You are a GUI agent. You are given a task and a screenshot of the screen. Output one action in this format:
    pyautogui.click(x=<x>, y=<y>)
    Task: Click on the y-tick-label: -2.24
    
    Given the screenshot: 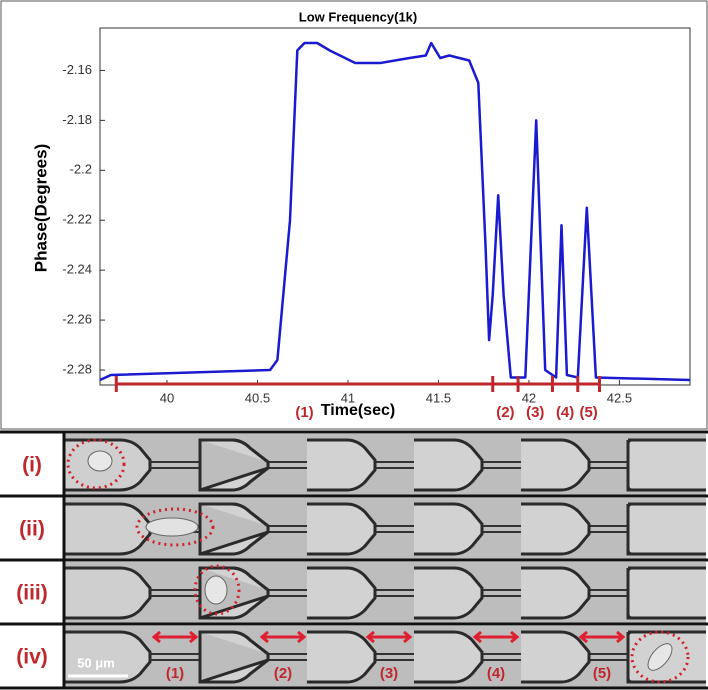 What is the action you would take?
    pyautogui.click(x=77, y=269)
    